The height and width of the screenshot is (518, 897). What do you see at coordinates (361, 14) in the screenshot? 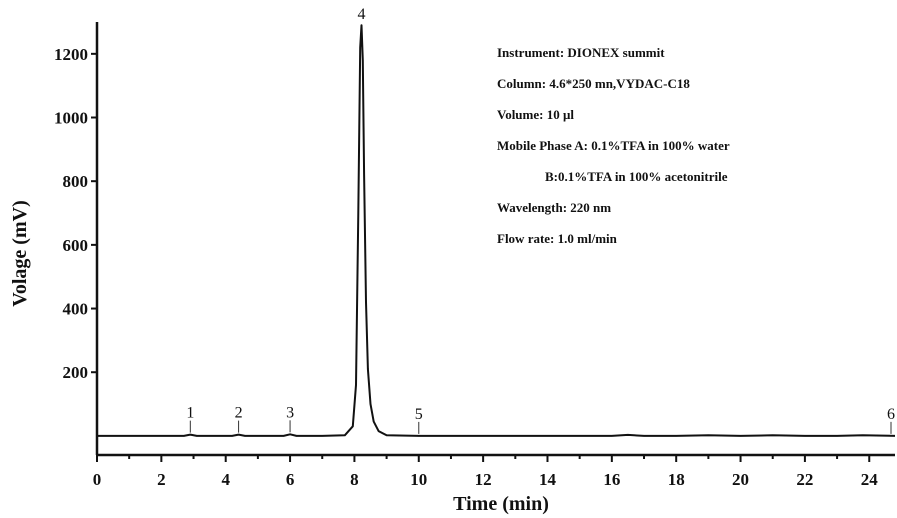
I see `peak-label: 4` at bounding box center [361, 14].